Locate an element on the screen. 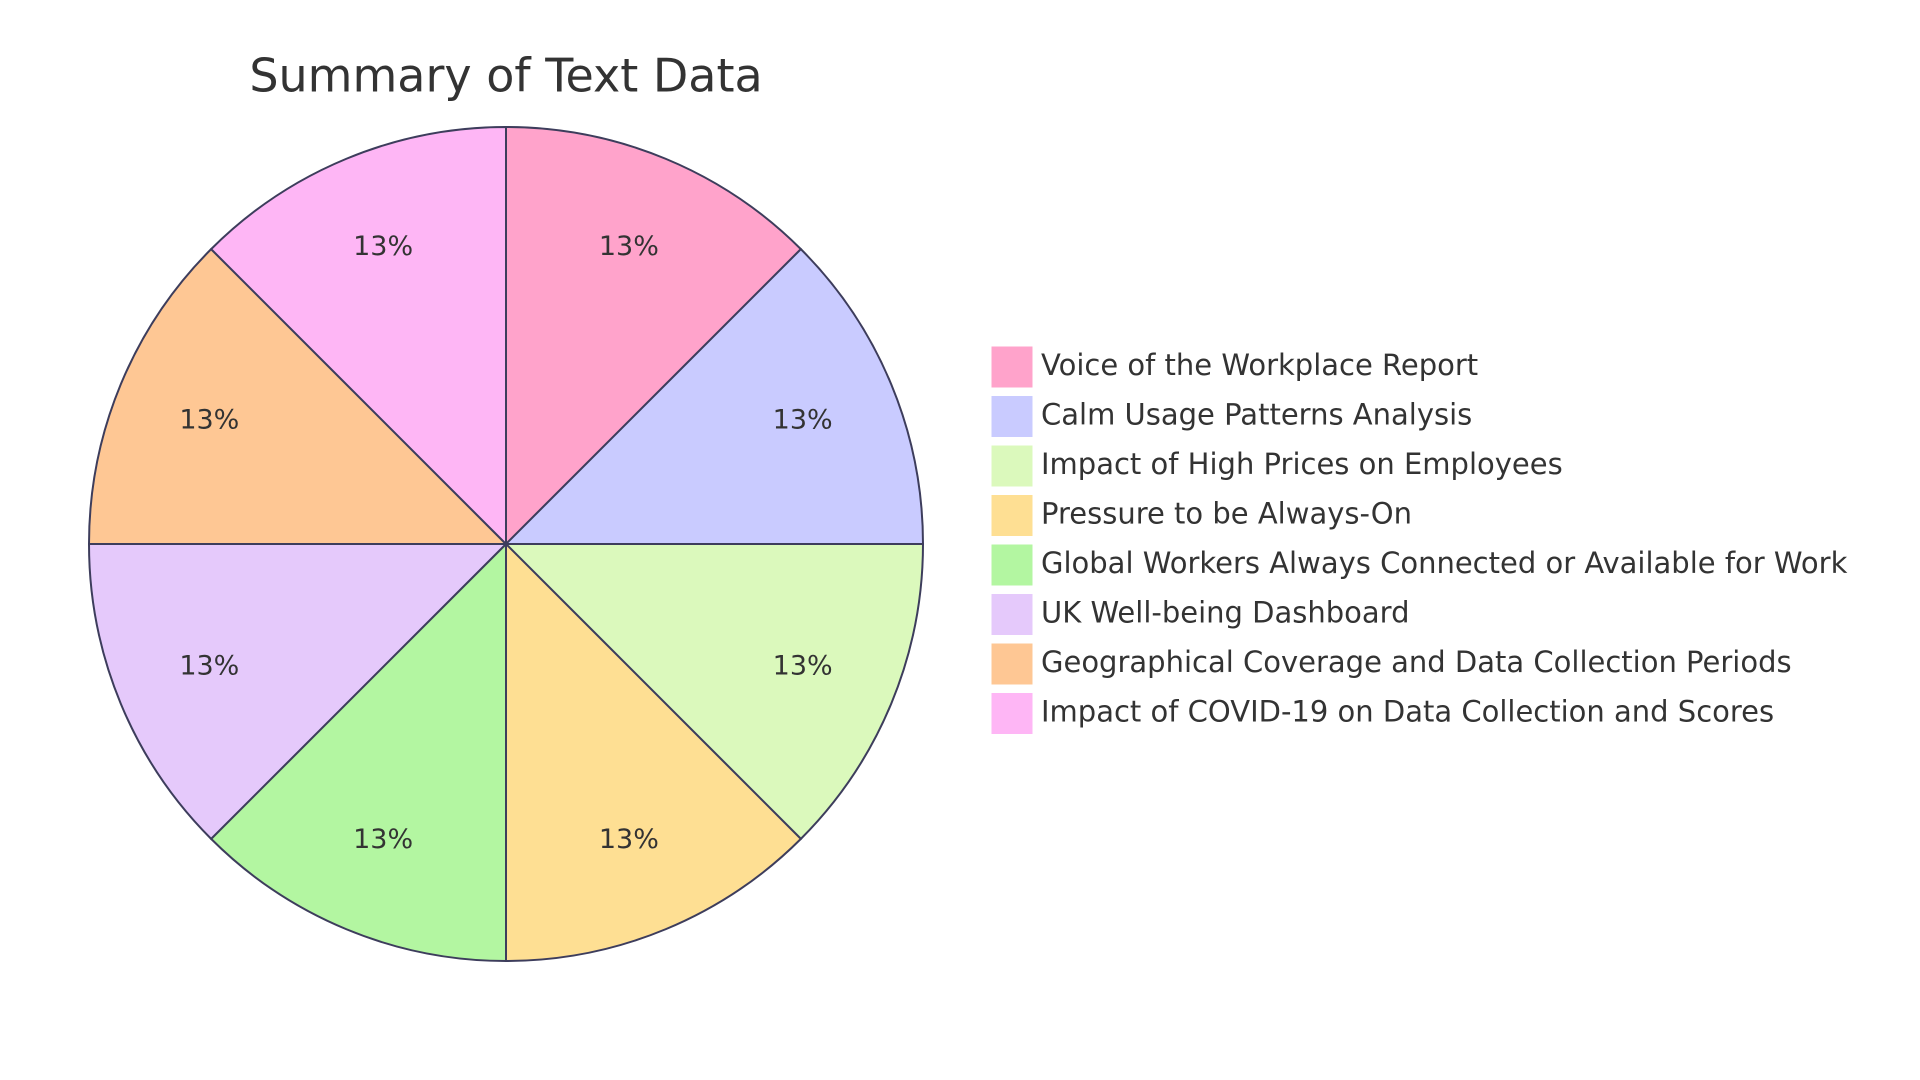 The image size is (1920, 1080). legend-label: Pressure to be Always-On is located at coordinates (1226, 514).